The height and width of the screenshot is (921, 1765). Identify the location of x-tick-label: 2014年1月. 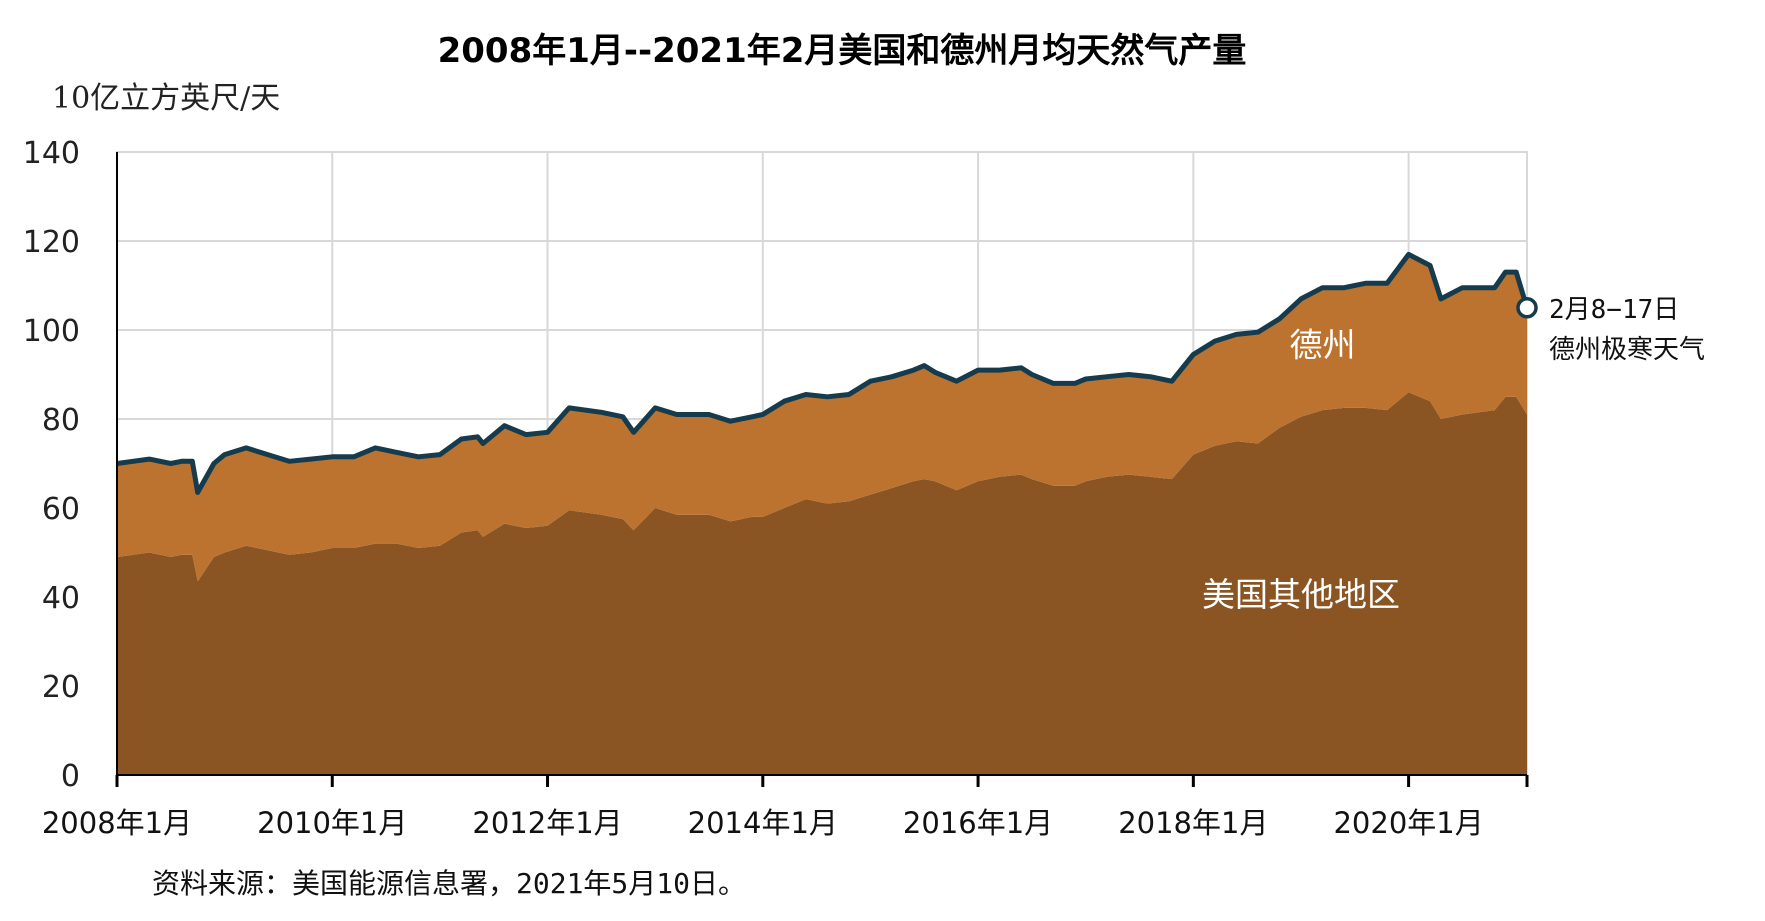
(763, 823).